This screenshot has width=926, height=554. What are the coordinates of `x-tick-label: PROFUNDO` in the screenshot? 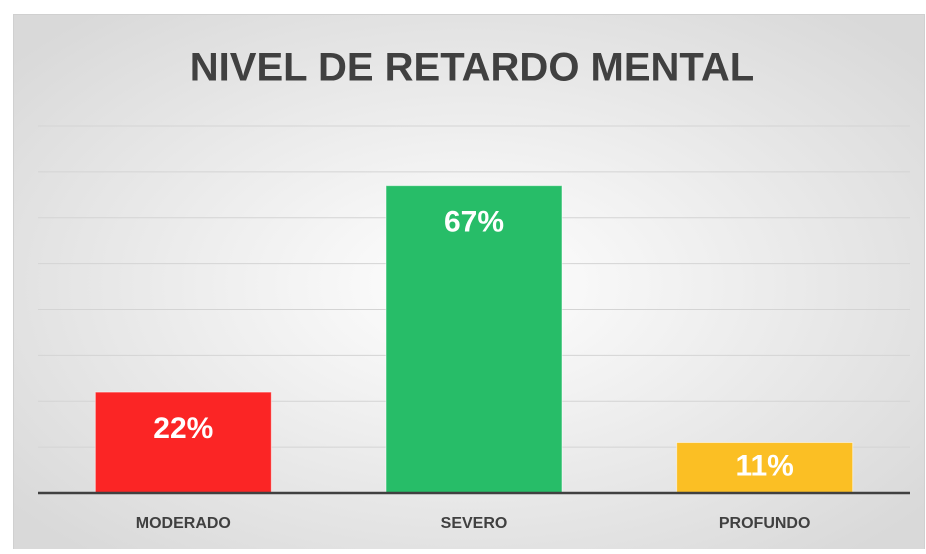 It's located at (765, 523).